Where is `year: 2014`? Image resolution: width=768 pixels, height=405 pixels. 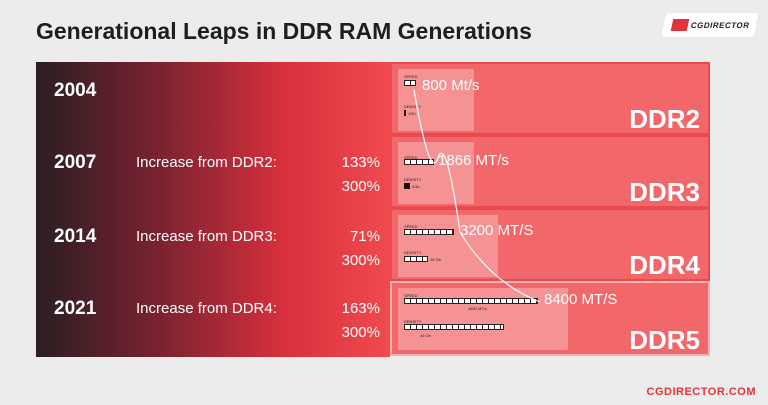 year: 2014 is located at coordinates (75, 236).